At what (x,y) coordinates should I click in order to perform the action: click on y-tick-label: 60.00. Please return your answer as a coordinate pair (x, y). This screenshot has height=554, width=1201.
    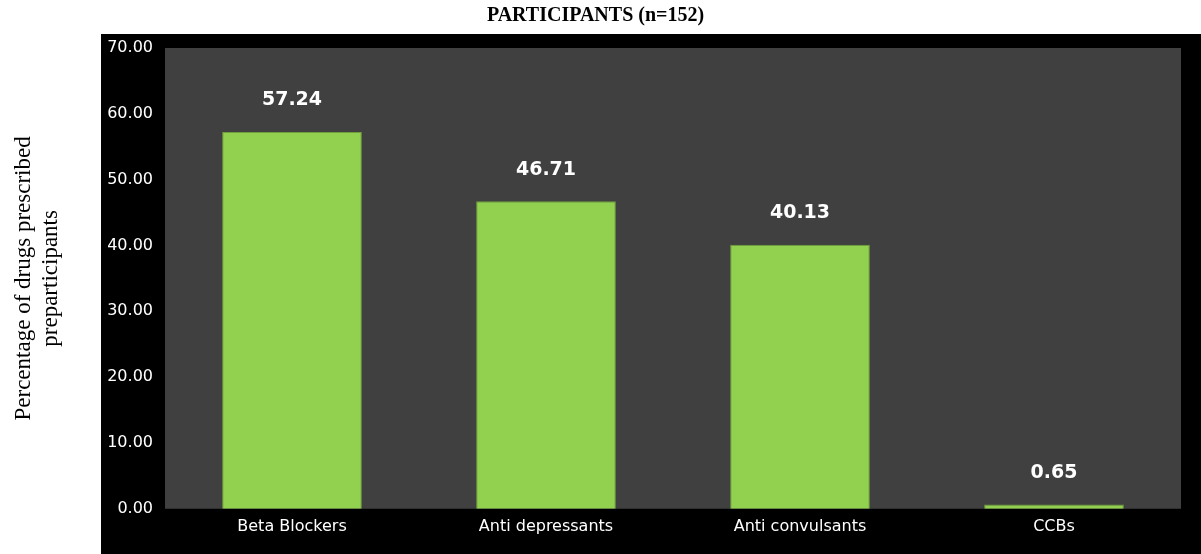
    Looking at the image, I should click on (130, 112).